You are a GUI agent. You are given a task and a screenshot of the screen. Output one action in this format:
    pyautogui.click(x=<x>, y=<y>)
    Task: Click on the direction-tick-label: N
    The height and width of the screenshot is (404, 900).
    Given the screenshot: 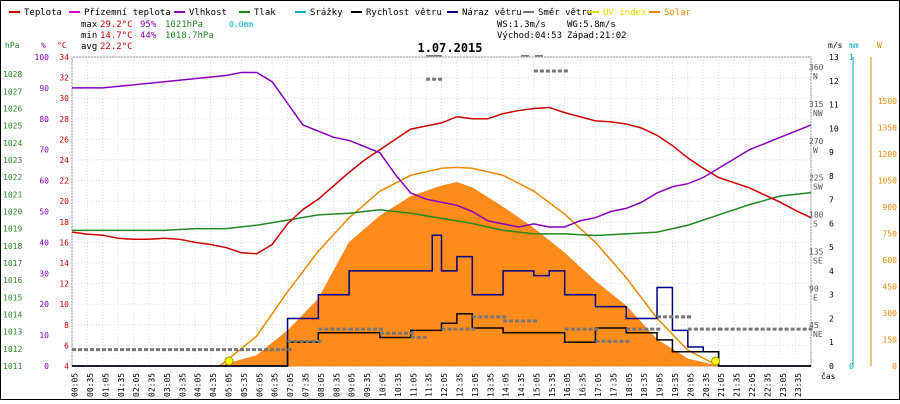 What is the action you would take?
    pyautogui.click(x=815, y=76)
    